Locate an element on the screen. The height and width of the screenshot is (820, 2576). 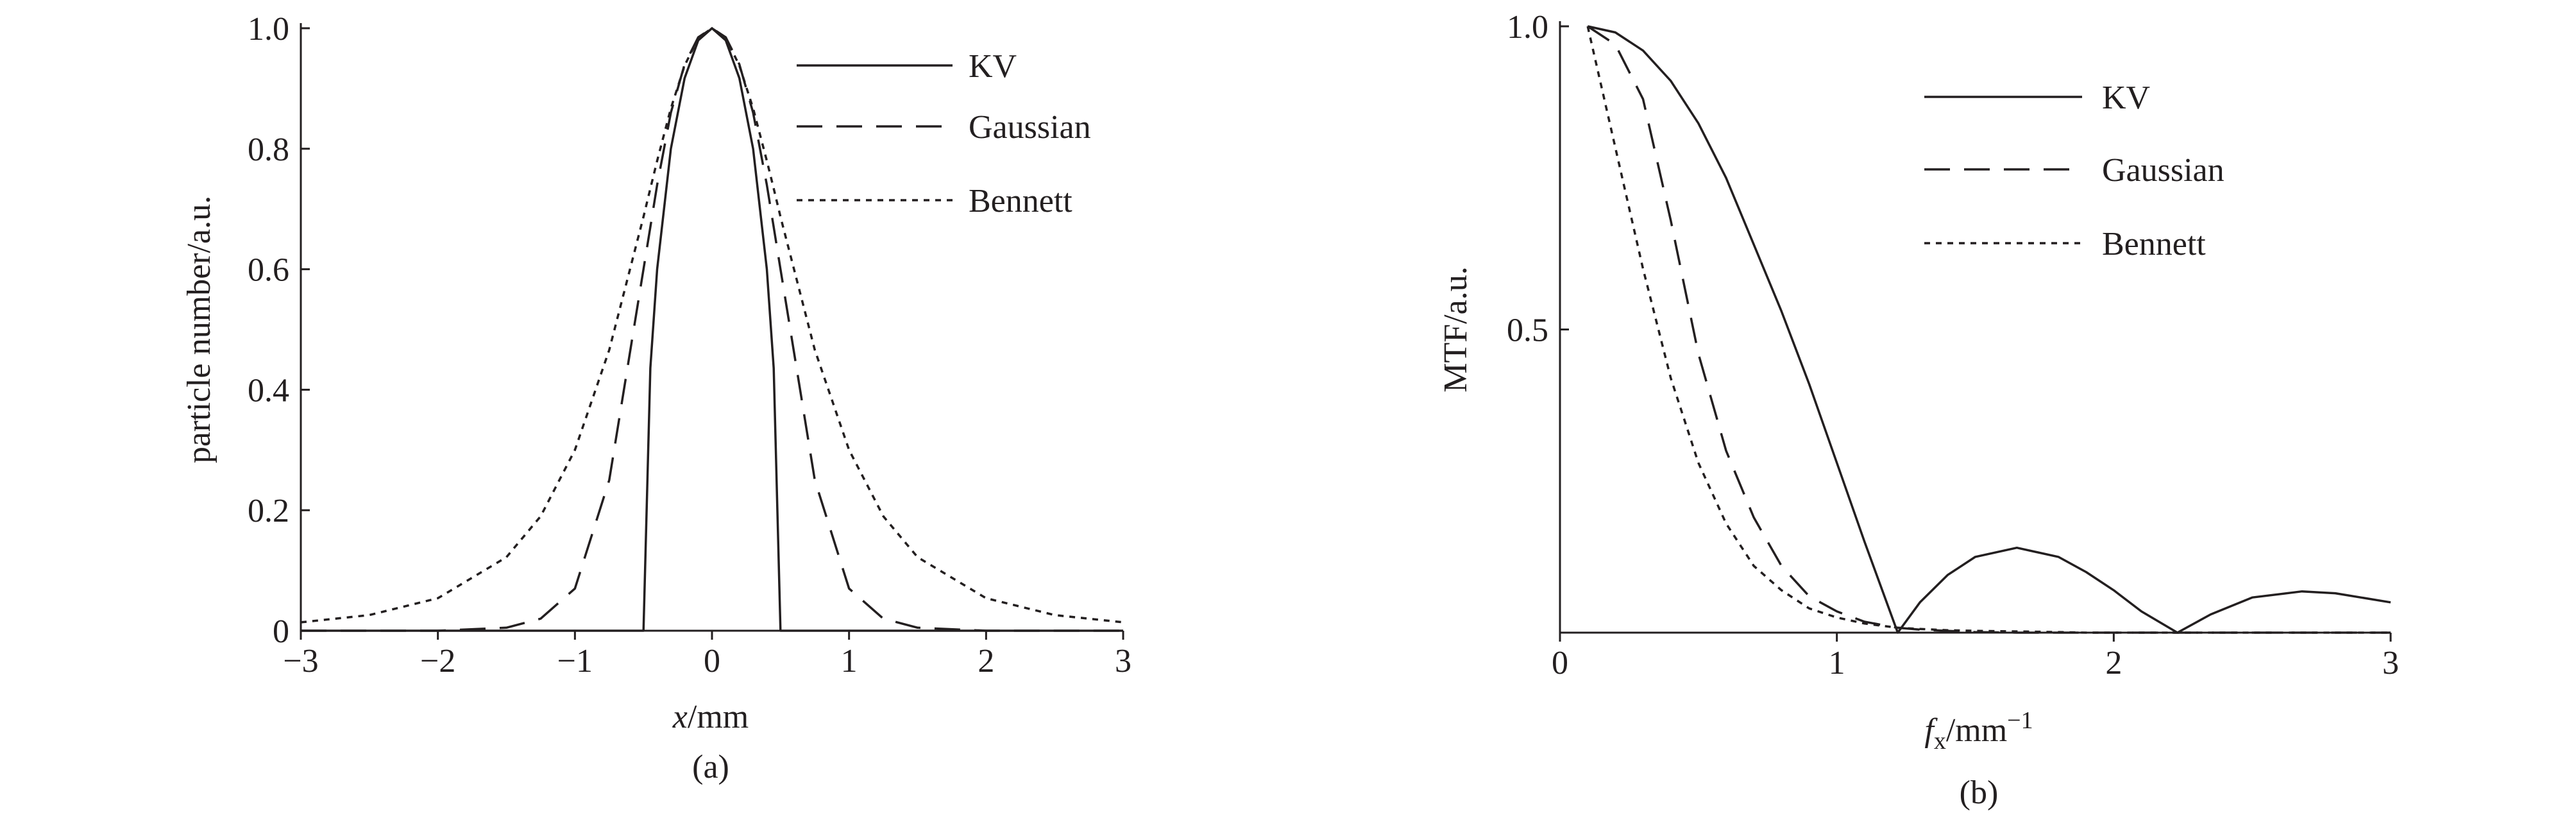
x-axis-label: x/mm is located at coordinates (710, 717).